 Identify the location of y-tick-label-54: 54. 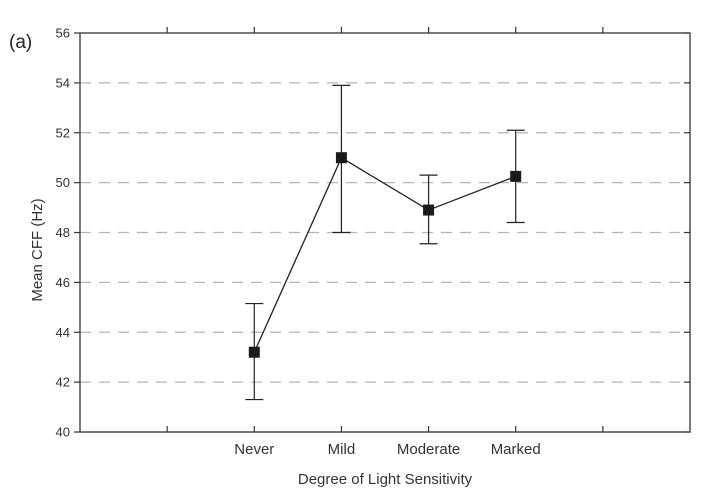
(63, 82).